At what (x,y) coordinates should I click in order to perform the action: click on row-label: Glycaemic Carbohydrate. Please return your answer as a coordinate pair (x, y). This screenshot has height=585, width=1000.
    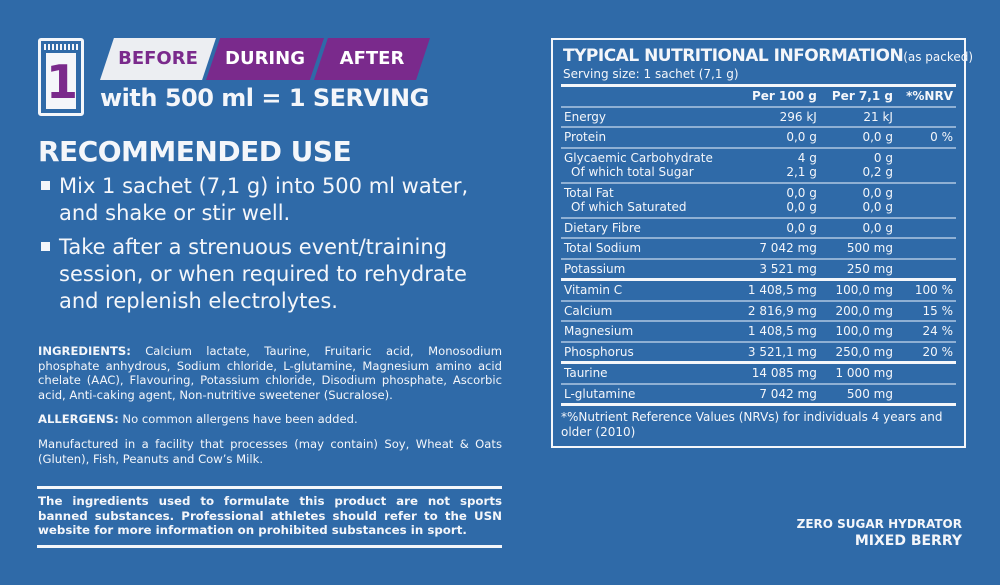
    Looking at the image, I should click on (638, 157).